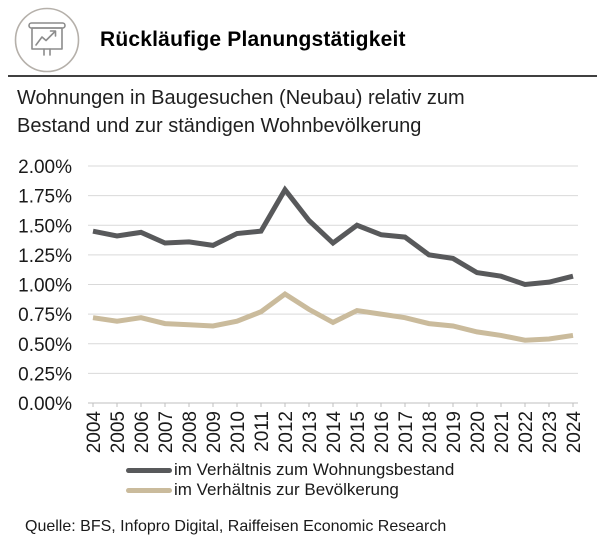  Describe the element at coordinates (166, 432) in the screenshot. I see `svg-text: 2007` at that location.